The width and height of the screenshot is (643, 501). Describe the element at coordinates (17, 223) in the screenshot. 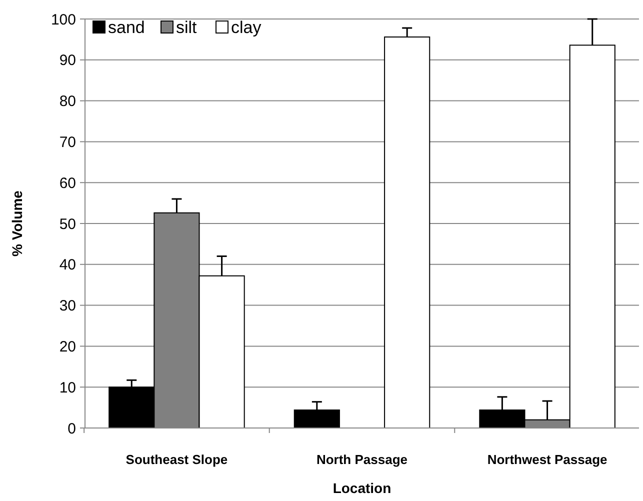

I see `y-axis-title: % Volume` at that location.